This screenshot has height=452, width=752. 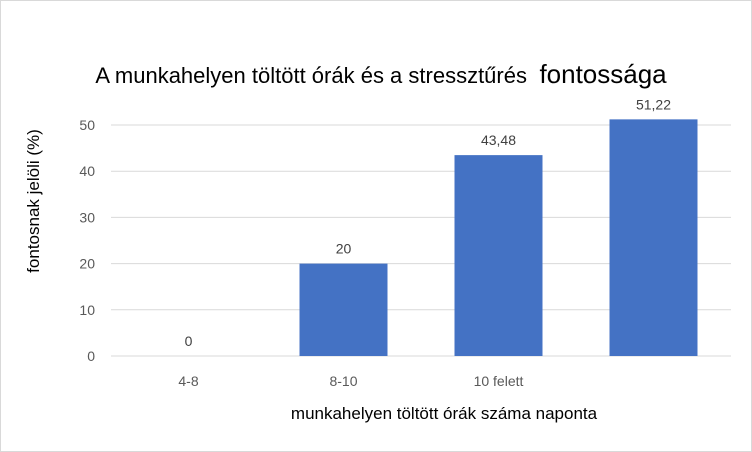 What do you see at coordinates (498, 140) in the screenshot?
I see `data-label: 43,48` at bounding box center [498, 140].